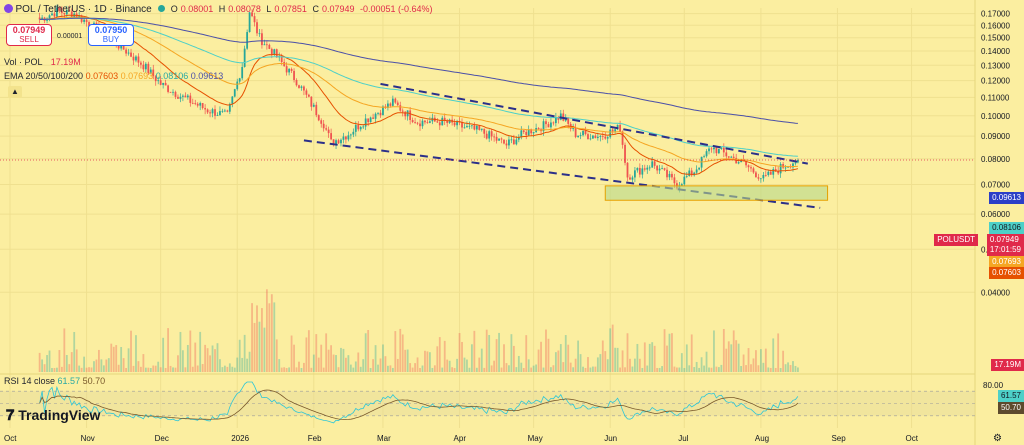 The image size is (1024, 445). What do you see at coordinates (997, 438) in the screenshot?
I see `settings-icon: ⚙` at bounding box center [997, 438].